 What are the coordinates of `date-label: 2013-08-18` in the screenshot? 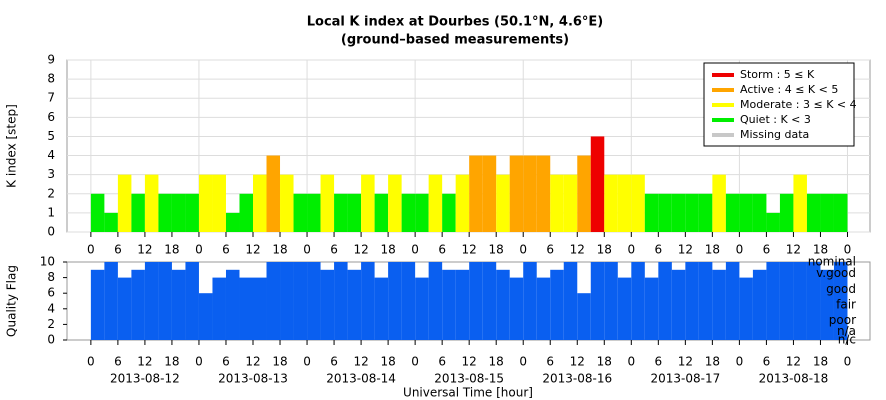 It's located at (794, 379).